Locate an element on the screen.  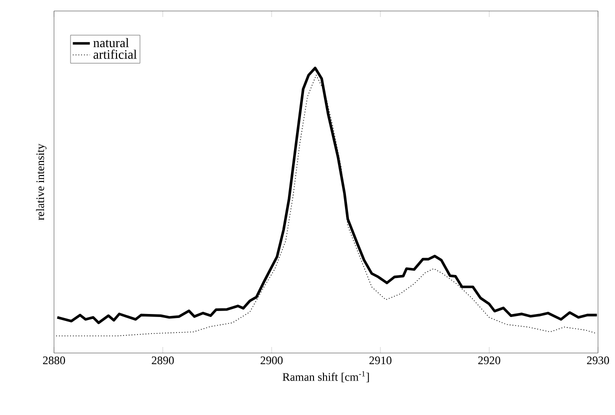
x-tick-label: 2910 is located at coordinates (380, 360).